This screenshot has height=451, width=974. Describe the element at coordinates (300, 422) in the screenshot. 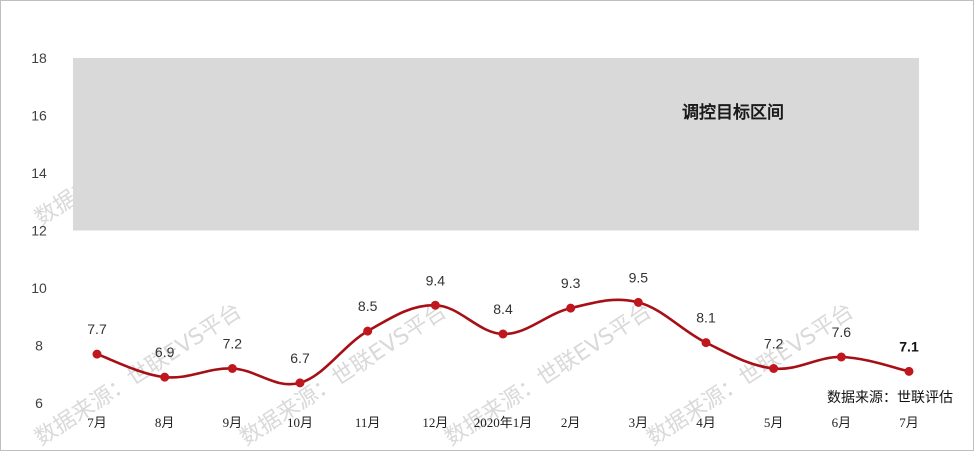

I see `x-tick-label: 10月` at that location.